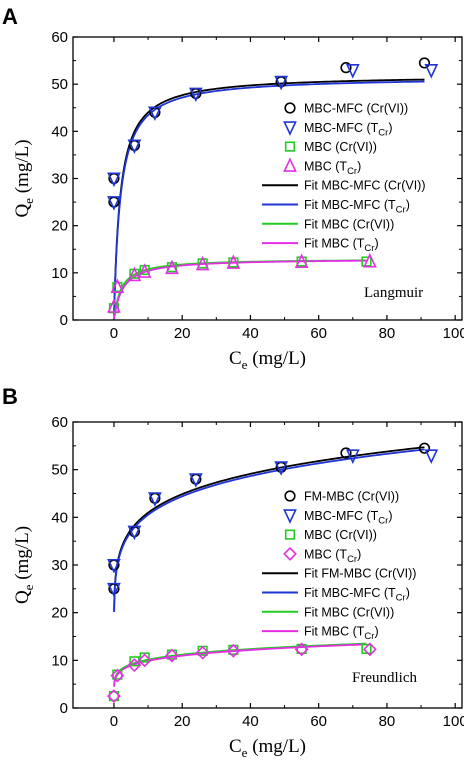  What do you see at coordinates (341, 634) in the screenshot?
I see `legend-label: Fit MBC (TCr)` at bounding box center [341, 634].